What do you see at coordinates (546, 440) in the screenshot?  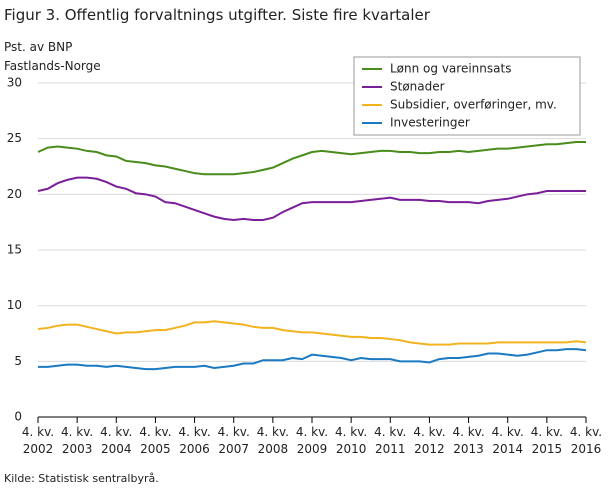 I see `x-tick-label: 4. kv. 2015` at bounding box center [546, 440].